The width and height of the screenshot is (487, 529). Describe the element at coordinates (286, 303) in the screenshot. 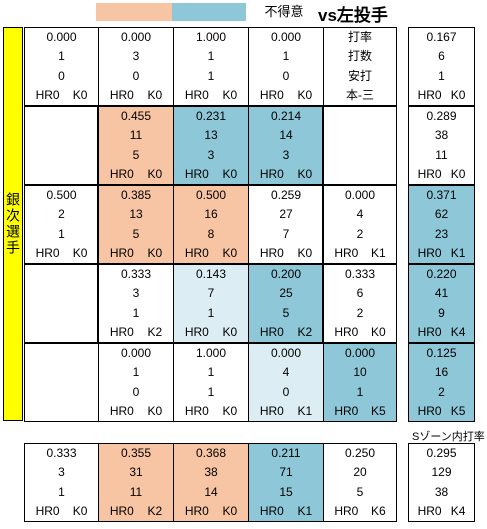

I see `zone-cell: 0.200 25 5 HR0 K2` at that location.